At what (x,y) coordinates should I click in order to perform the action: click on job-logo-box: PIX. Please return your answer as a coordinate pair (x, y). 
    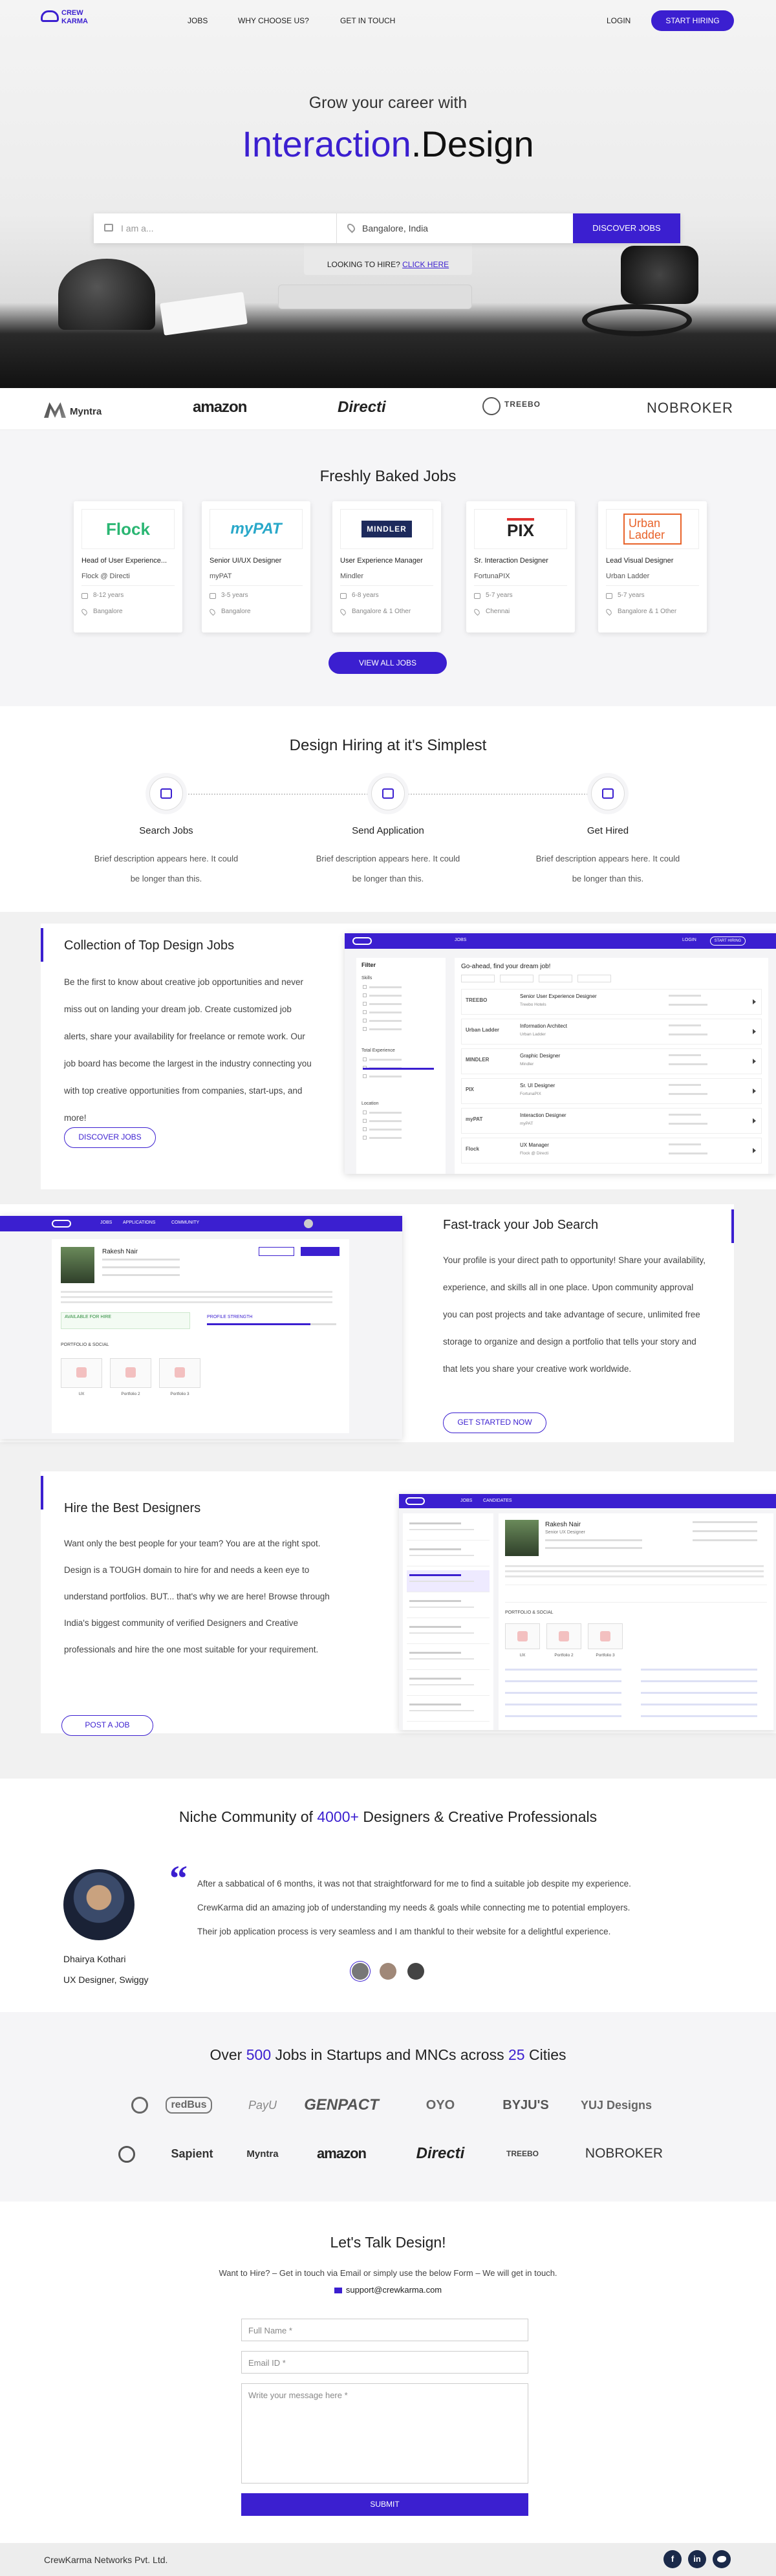
    Looking at the image, I should click on (520, 529).